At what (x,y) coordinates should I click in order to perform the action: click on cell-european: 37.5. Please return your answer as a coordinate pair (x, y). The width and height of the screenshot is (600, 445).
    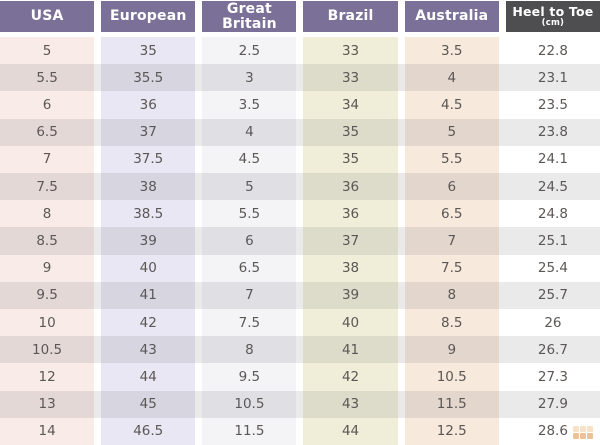
    Looking at the image, I should click on (148, 159).